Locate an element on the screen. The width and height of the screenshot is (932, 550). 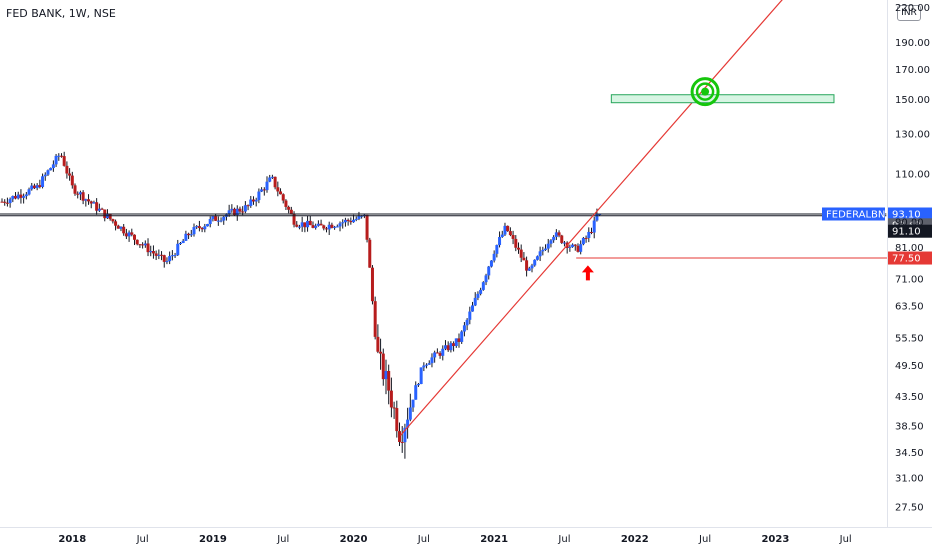
x-tick-label: 2022 is located at coordinates (635, 539).